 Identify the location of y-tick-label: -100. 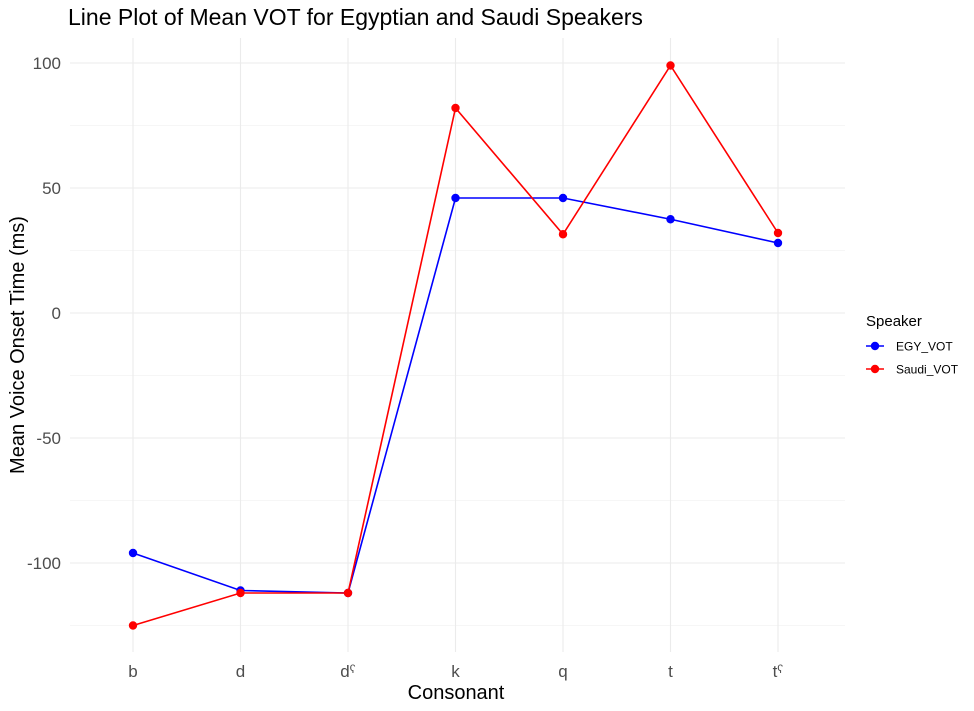
(44, 563).